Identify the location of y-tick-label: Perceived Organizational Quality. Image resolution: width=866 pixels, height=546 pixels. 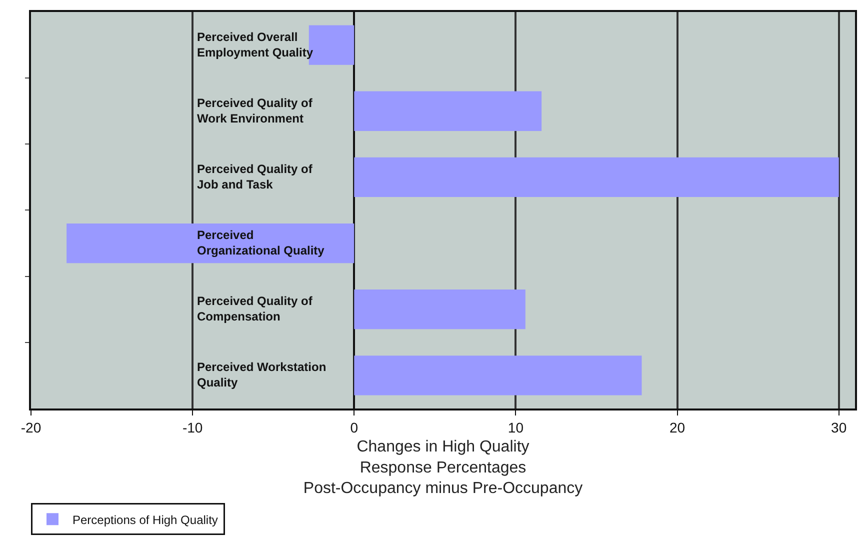
(261, 243).